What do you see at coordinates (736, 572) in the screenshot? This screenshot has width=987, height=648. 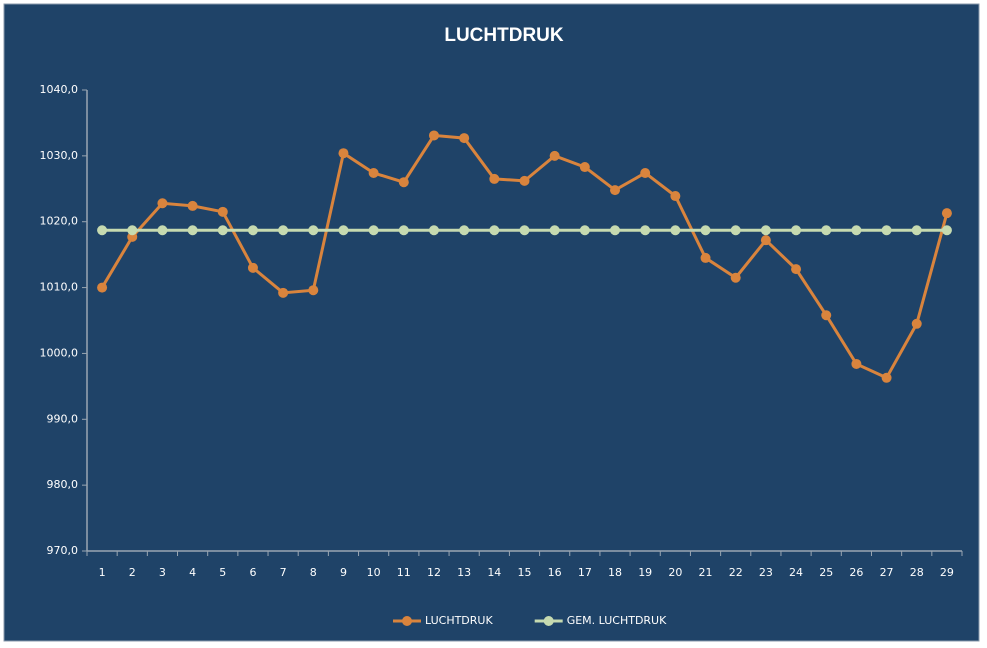 I see `x-tick-label: 22` at bounding box center [736, 572].